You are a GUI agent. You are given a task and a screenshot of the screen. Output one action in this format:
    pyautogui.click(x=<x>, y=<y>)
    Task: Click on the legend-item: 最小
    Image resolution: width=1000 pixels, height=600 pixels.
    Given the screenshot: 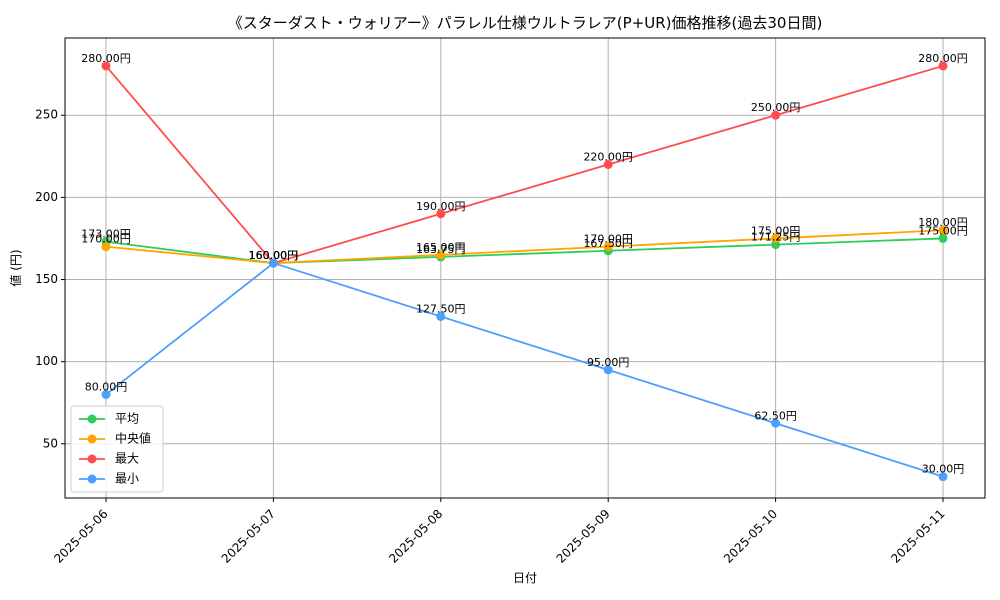 What is the action you would take?
    pyautogui.click(x=109, y=479)
    